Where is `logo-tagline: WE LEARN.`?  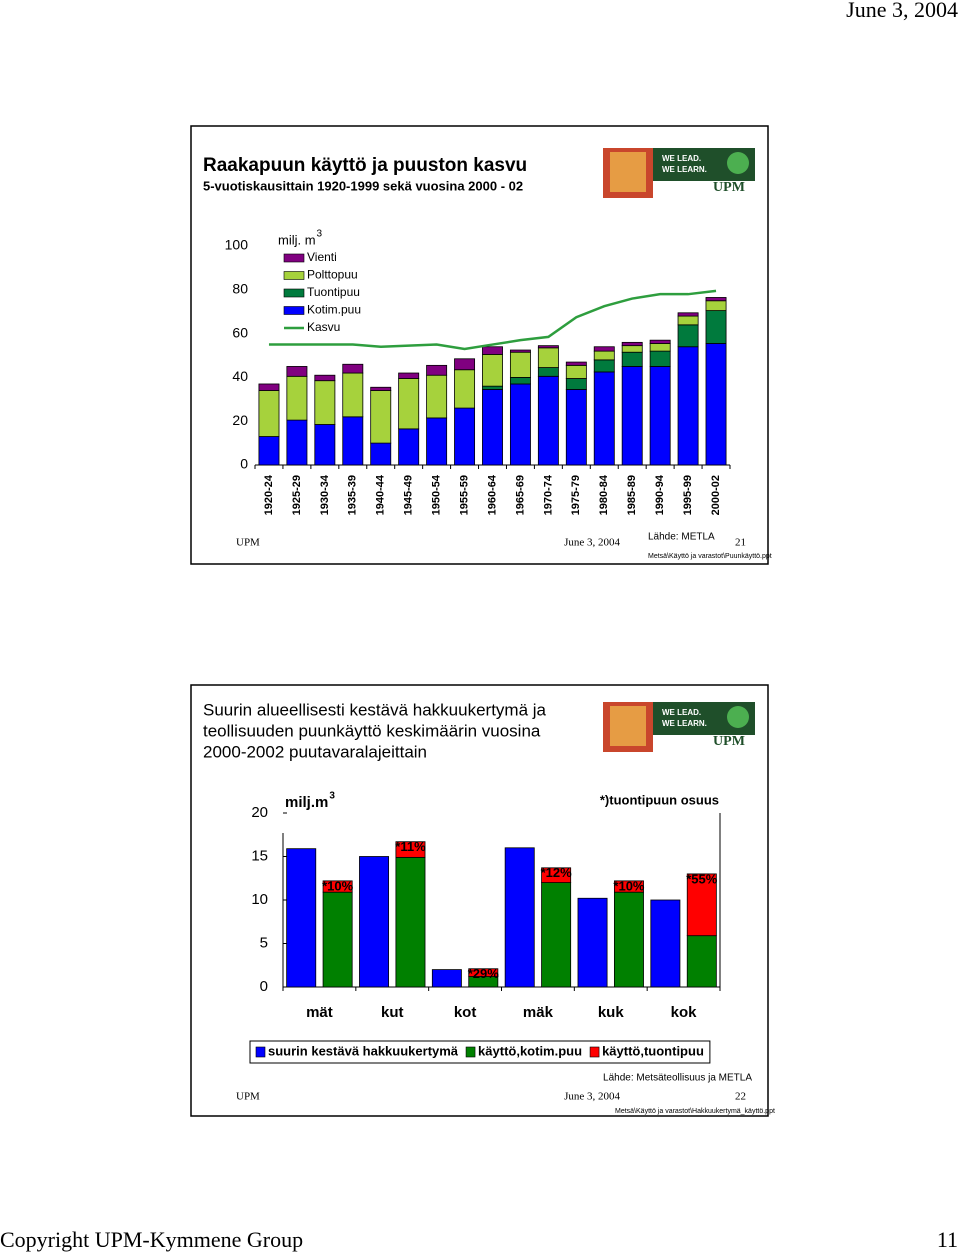 logo-tagline: WE LEARN. is located at coordinates (684, 723).